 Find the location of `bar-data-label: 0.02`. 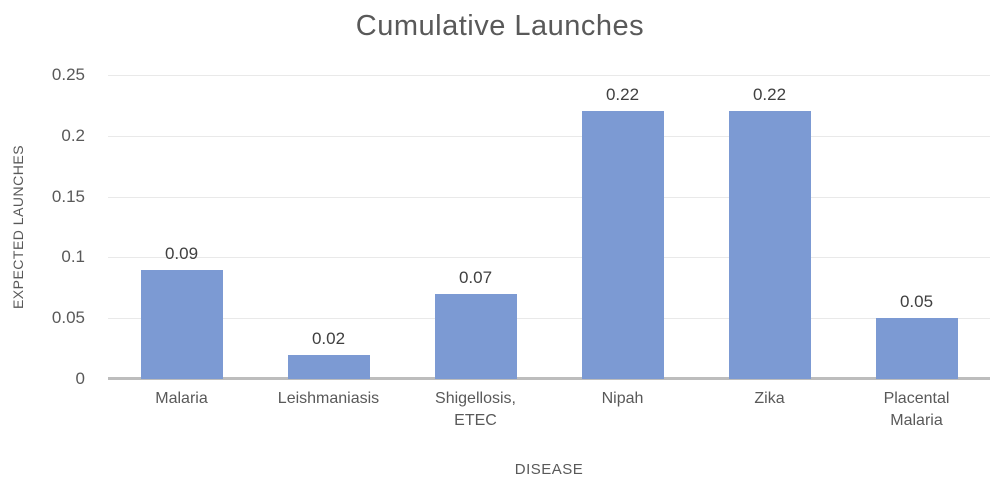

bar-data-label: 0.02 is located at coordinates (328, 338).